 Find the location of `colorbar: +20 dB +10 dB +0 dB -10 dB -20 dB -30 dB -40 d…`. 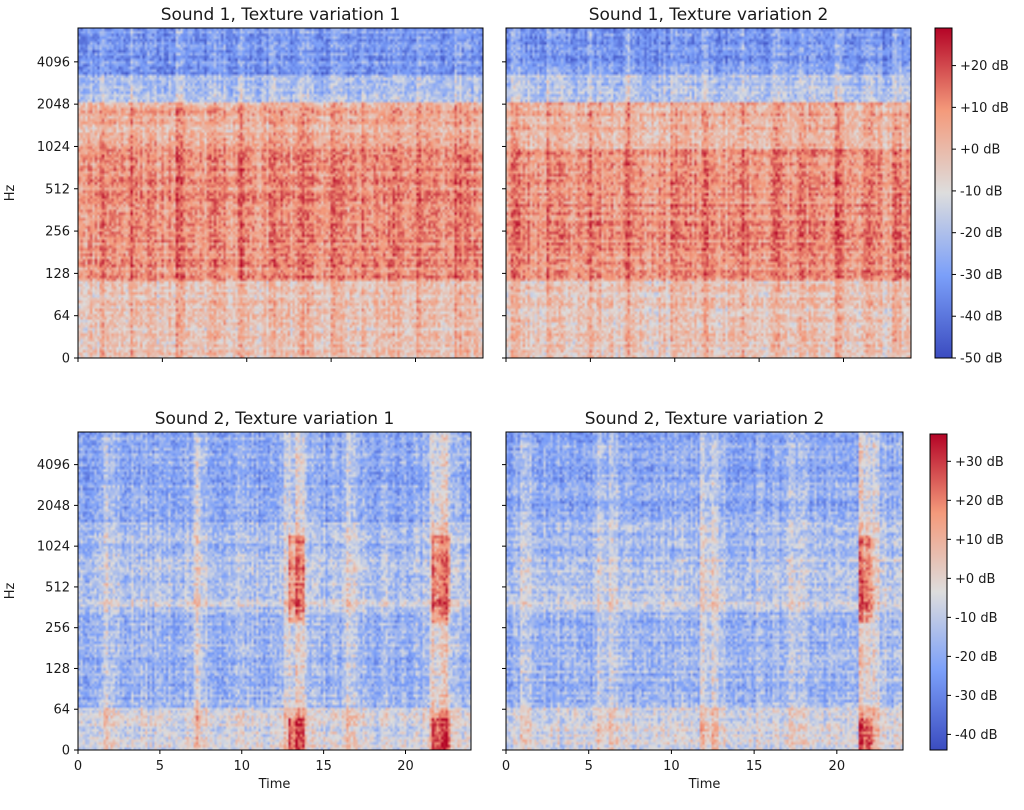

colorbar: +20 dB +10 dB +0 dB -10 dB -20 dB -30 dB -40 d… is located at coordinates (971, 197).